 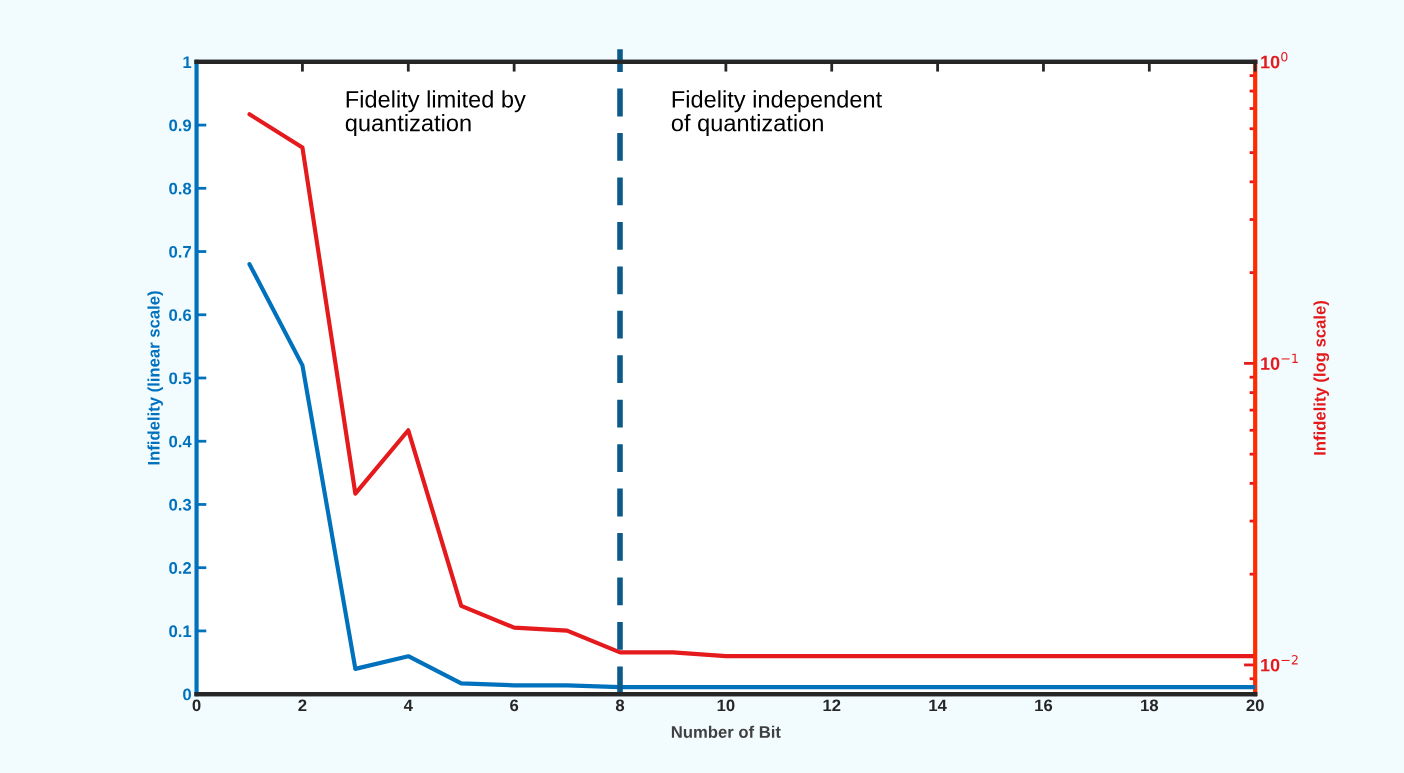 I want to click on y2-tick-label: 10$^{0}$, so click(x=1274, y=60).